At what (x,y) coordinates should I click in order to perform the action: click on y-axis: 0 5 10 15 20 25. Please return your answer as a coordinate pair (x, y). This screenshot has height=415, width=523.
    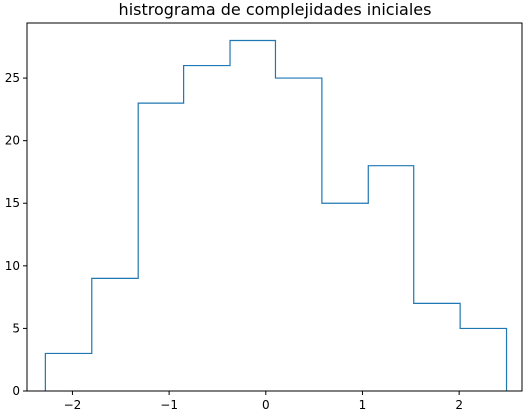
    Looking at the image, I should click on (16, 234).